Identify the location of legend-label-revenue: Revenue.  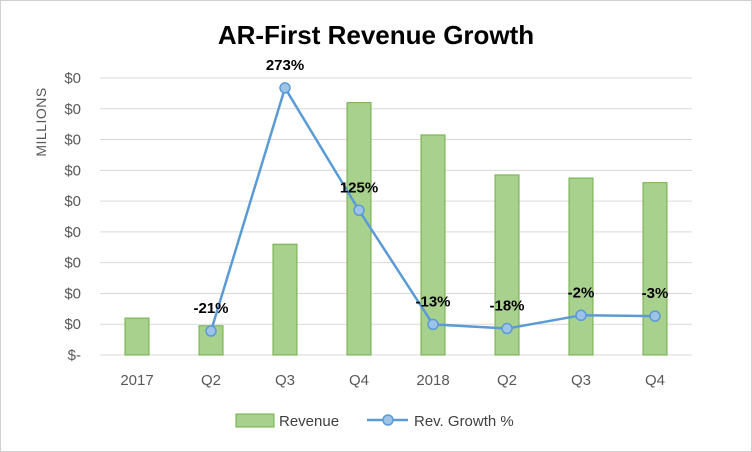
(309, 421).